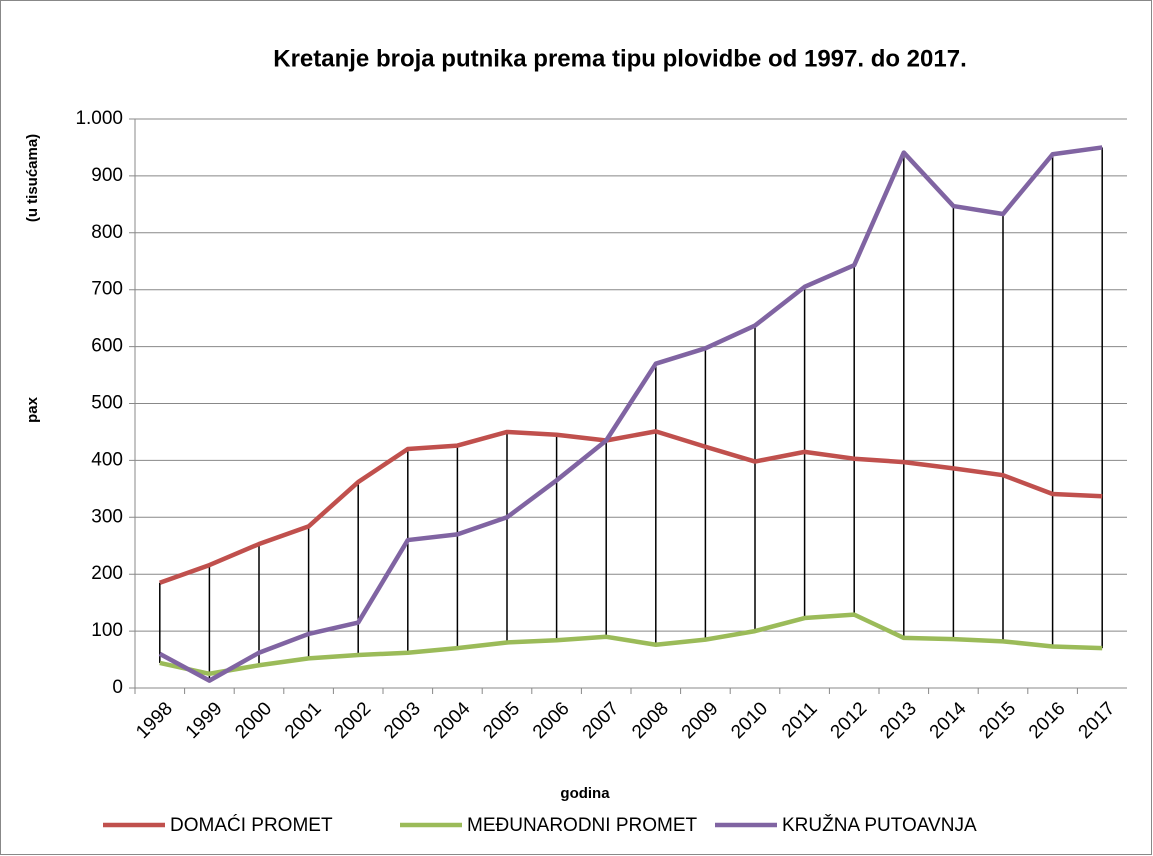 This screenshot has width=1153, height=856. Describe the element at coordinates (107, 346) in the screenshot. I see `y-tick-label: 600` at that location.